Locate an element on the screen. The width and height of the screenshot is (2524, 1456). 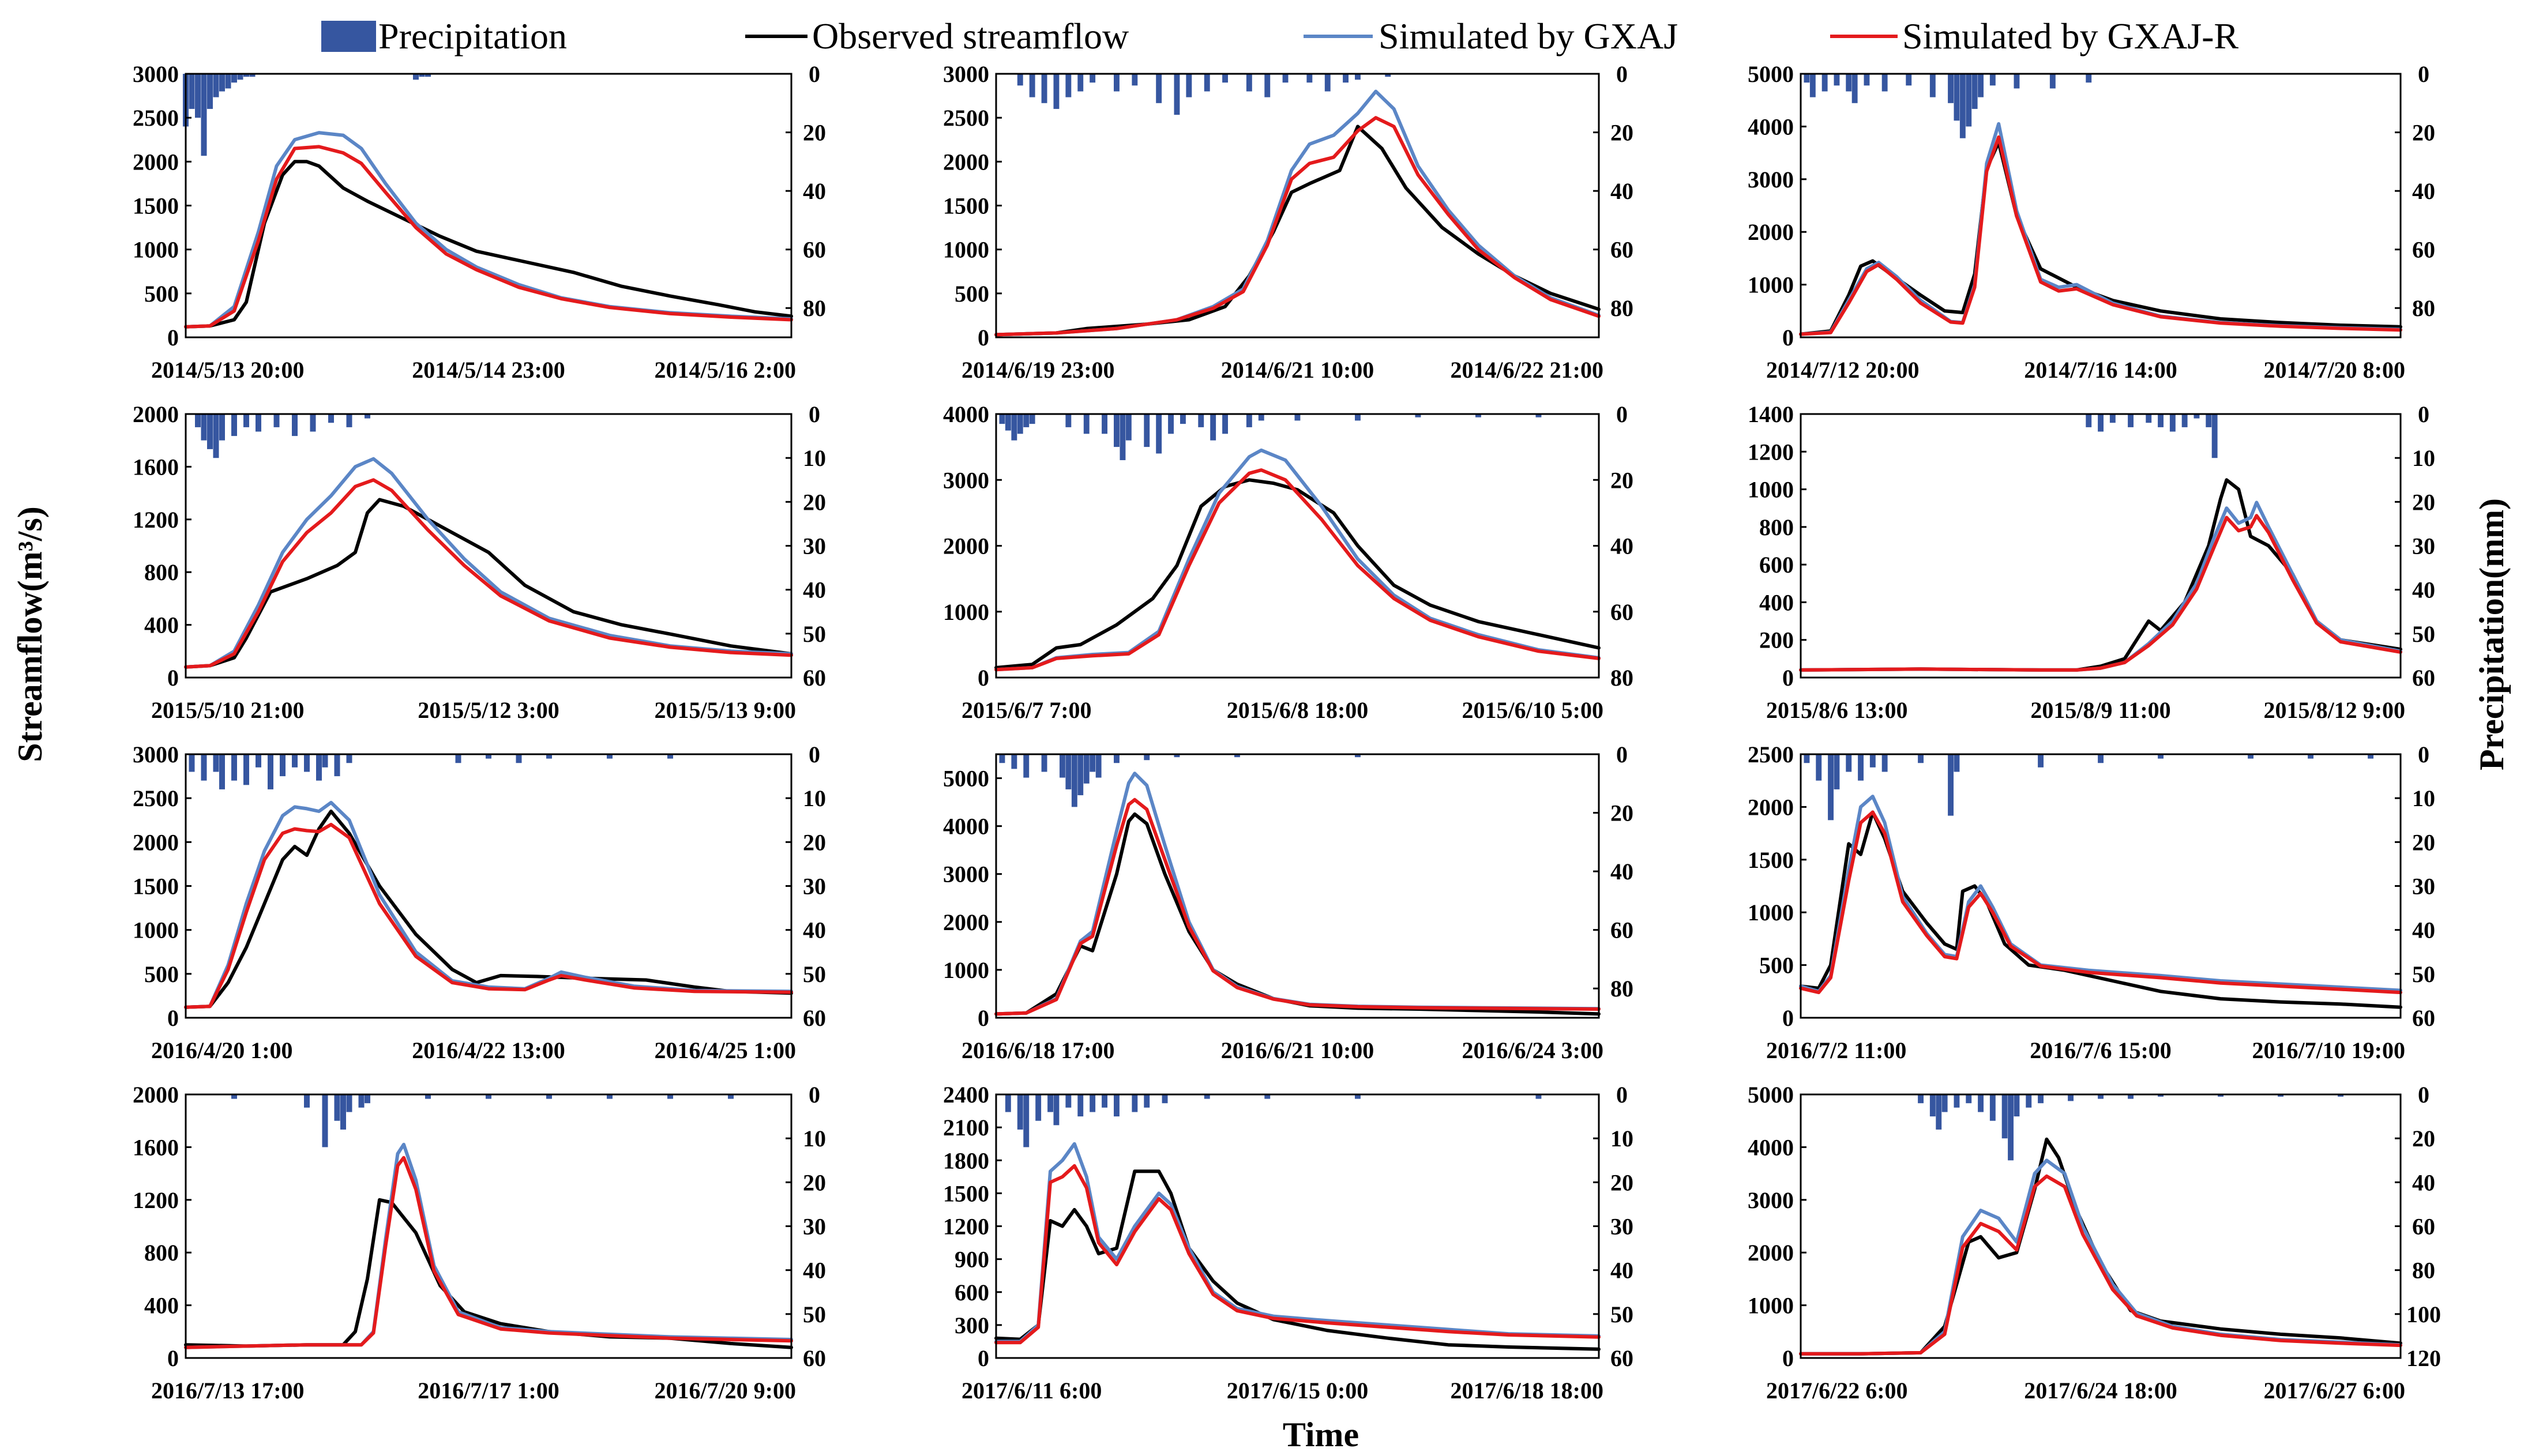
panel-4-y2tick-label-4: 30 is located at coordinates (814, 546).